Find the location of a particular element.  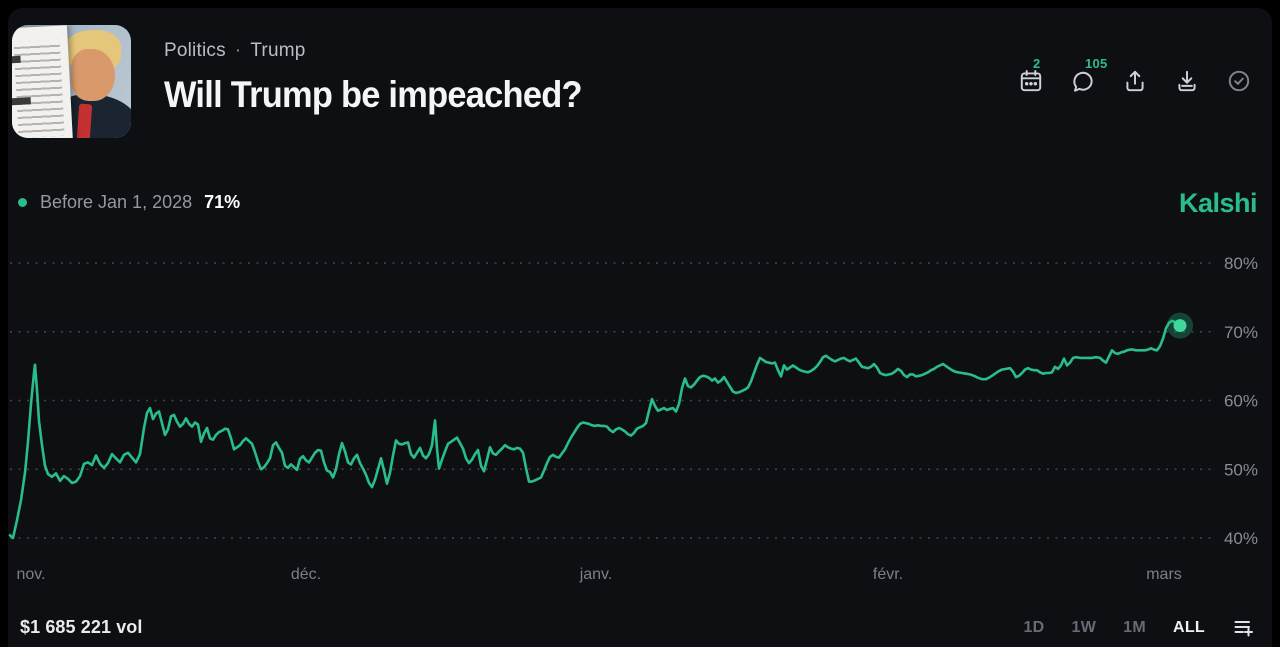

header-actions: 2 105 is located at coordinates (1135, 75).